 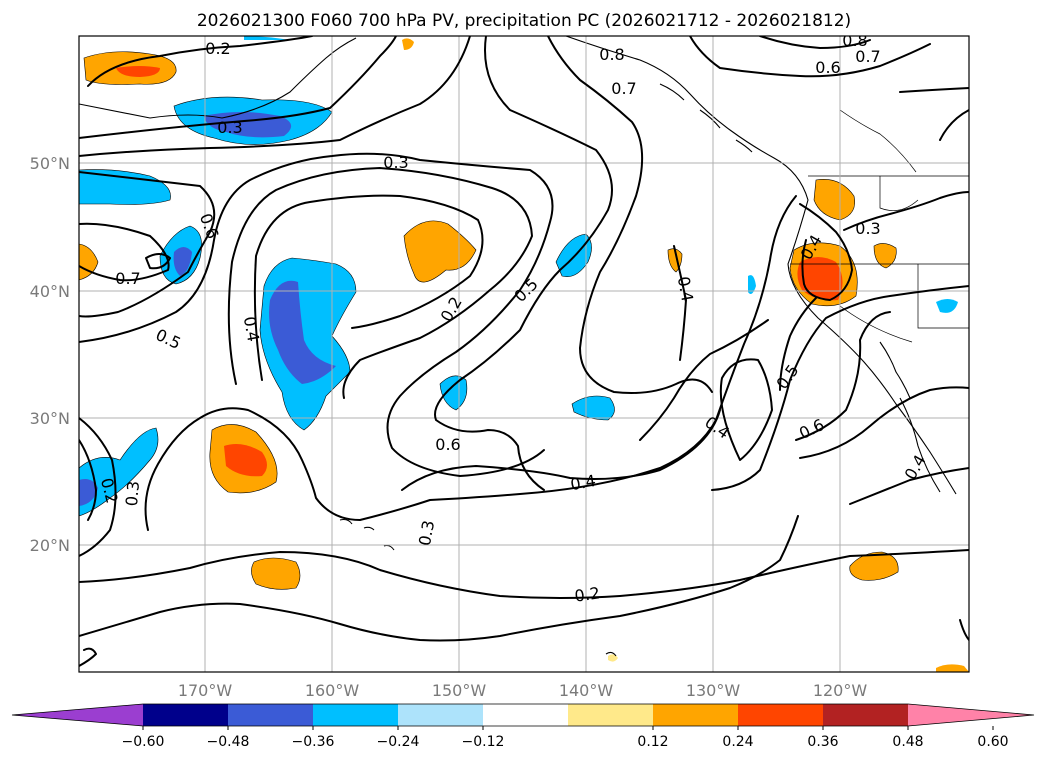 I want to click on colorbar-segments, so click(x=523, y=715).